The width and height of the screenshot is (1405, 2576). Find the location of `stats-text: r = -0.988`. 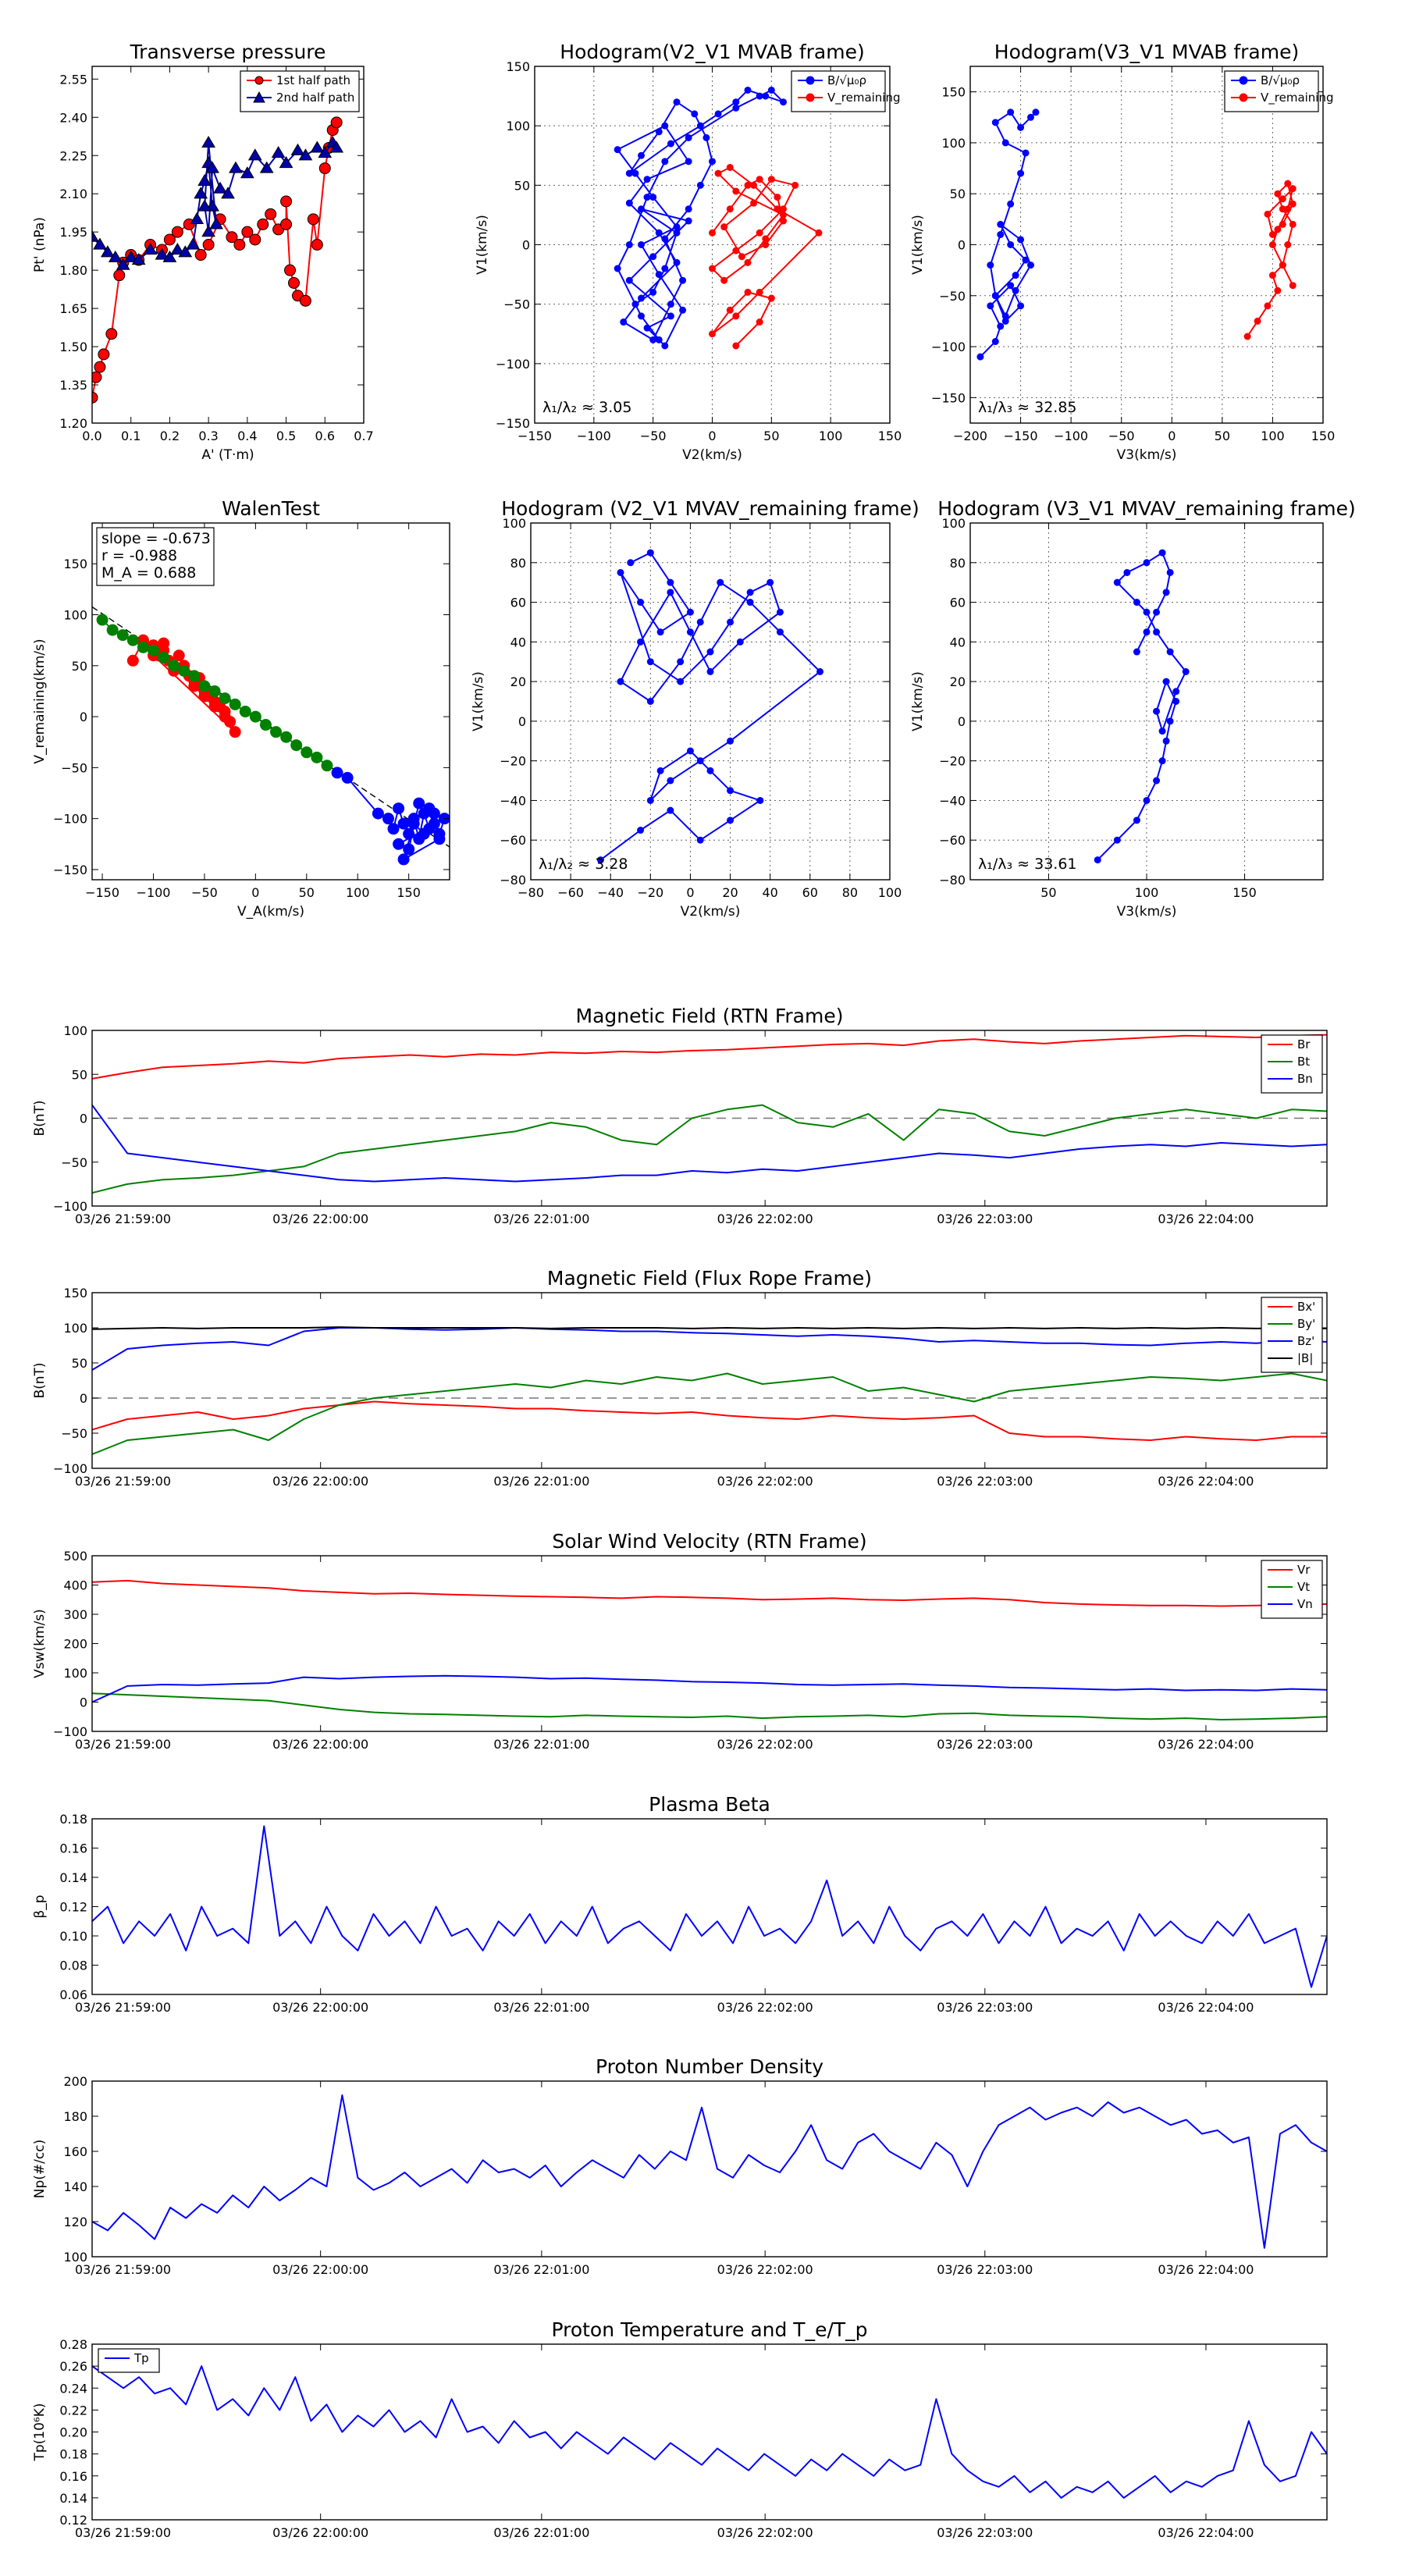

stats-text: r = -0.988 is located at coordinates (139, 555).